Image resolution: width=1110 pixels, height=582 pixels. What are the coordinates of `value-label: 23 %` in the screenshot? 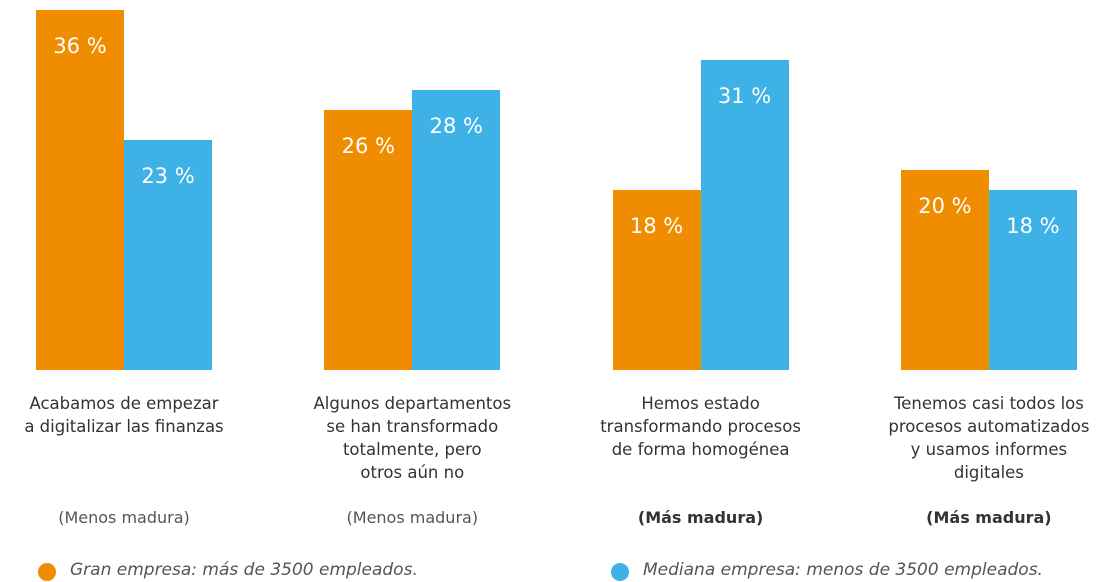 It's located at (168, 176).